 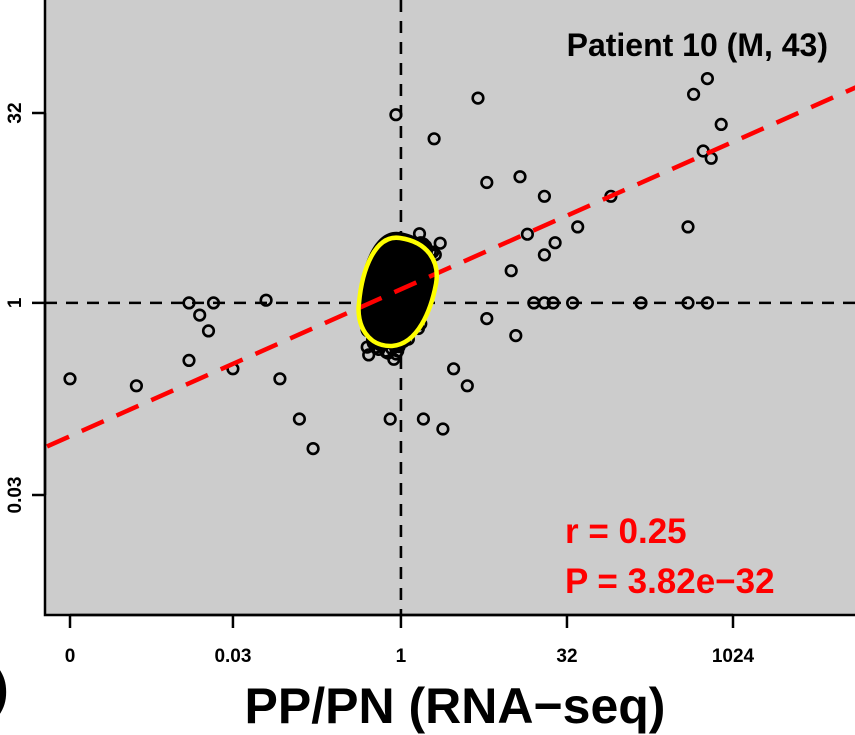 I want to click on y-tick-label: 32, so click(x=15, y=112).